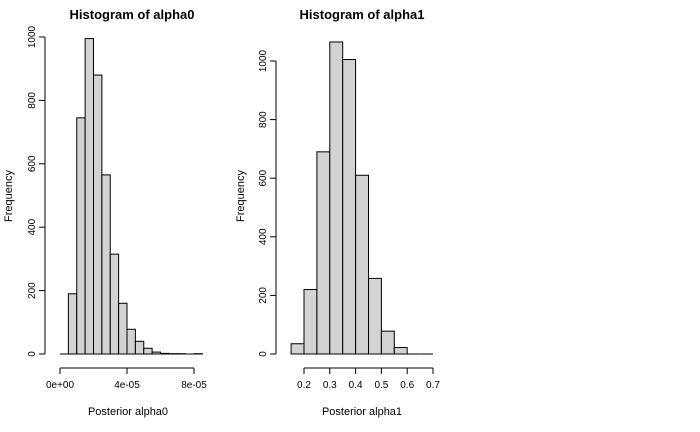  I want to click on x-tick-label: 0.7, so click(433, 385).